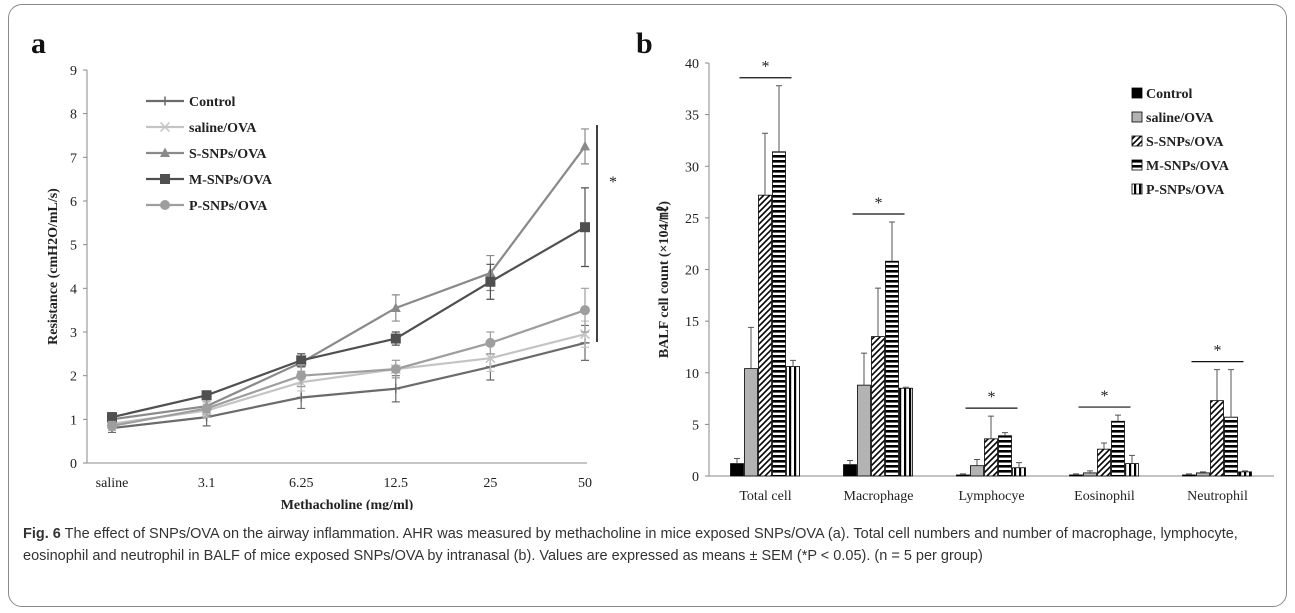  What do you see at coordinates (1104, 496) in the screenshot?
I see `category-label: Eosinophil` at bounding box center [1104, 496].